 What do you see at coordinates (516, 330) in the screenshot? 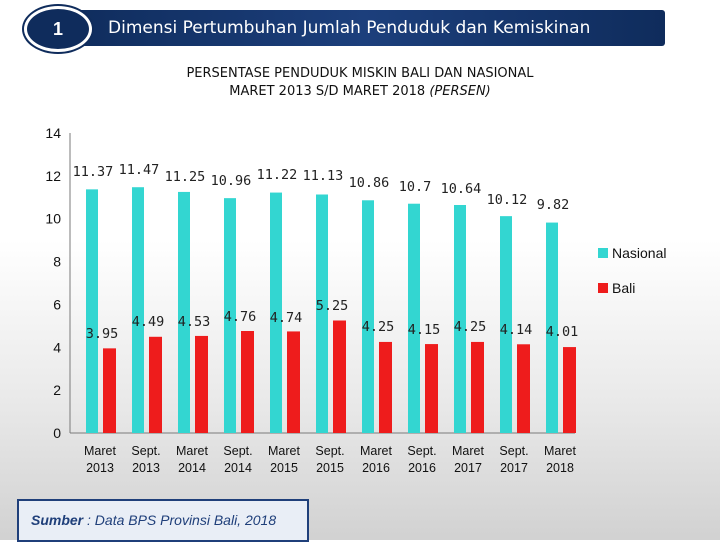
I see `data-label-bali: 4.14` at bounding box center [516, 330].